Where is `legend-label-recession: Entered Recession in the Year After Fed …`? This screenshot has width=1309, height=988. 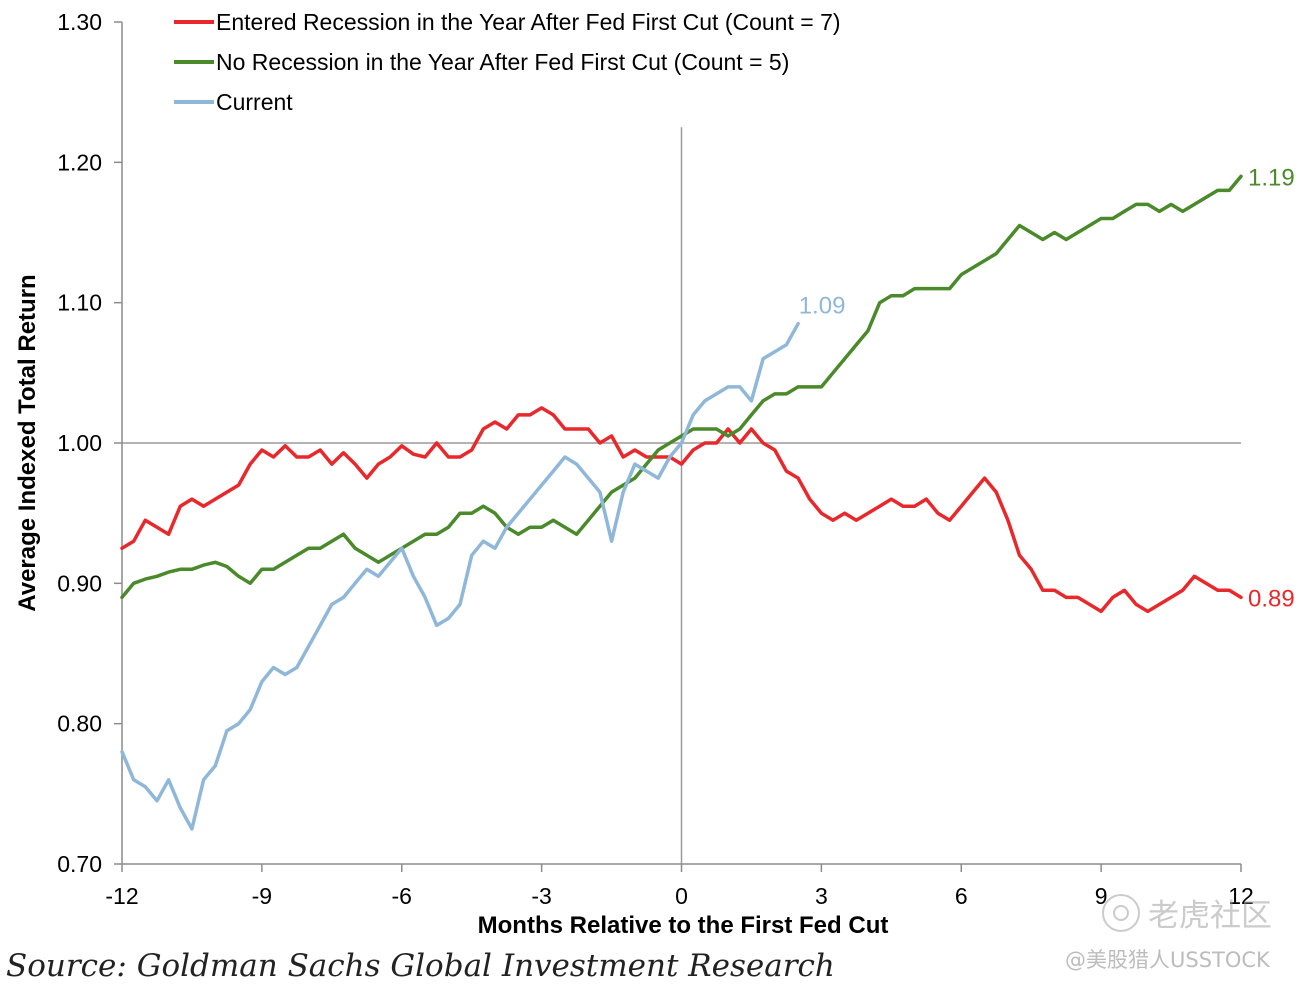
legend-label-recession: Entered Recession in the Year After Fed … is located at coordinates (528, 22).